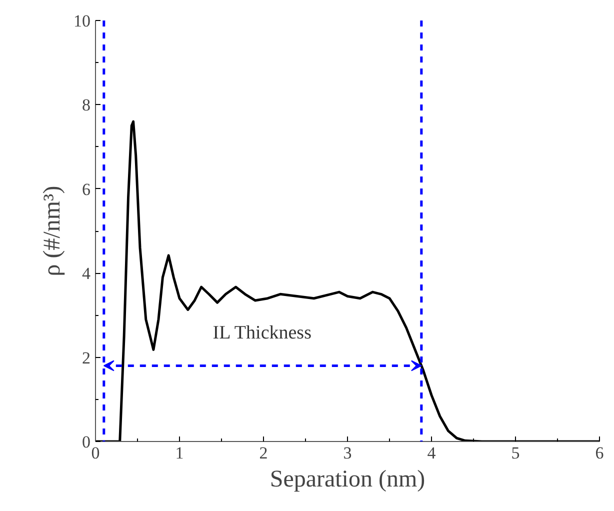 This screenshot has height=511, width=614. Describe the element at coordinates (599, 453) in the screenshot. I see `x-tick-label: 6` at that location.